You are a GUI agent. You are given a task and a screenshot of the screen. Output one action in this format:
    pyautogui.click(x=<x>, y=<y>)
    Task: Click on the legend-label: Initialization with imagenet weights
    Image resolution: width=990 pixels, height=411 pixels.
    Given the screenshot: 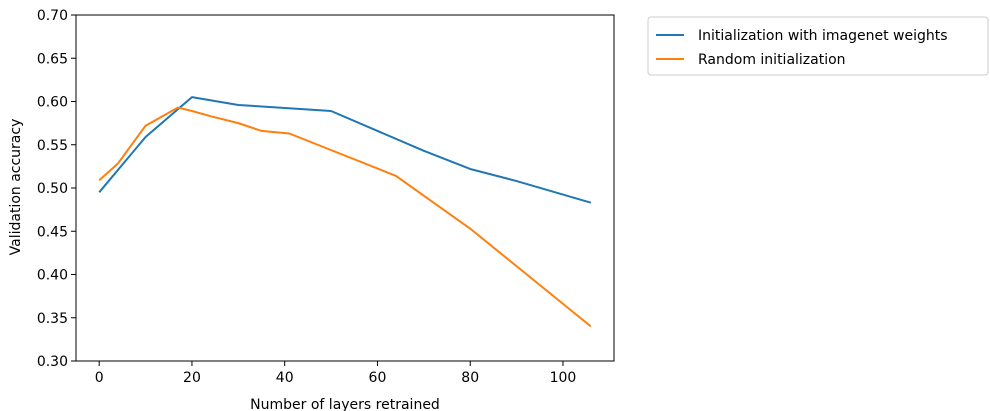 What is the action you would take?
    pyautogui.click(x=823, y=36)
    